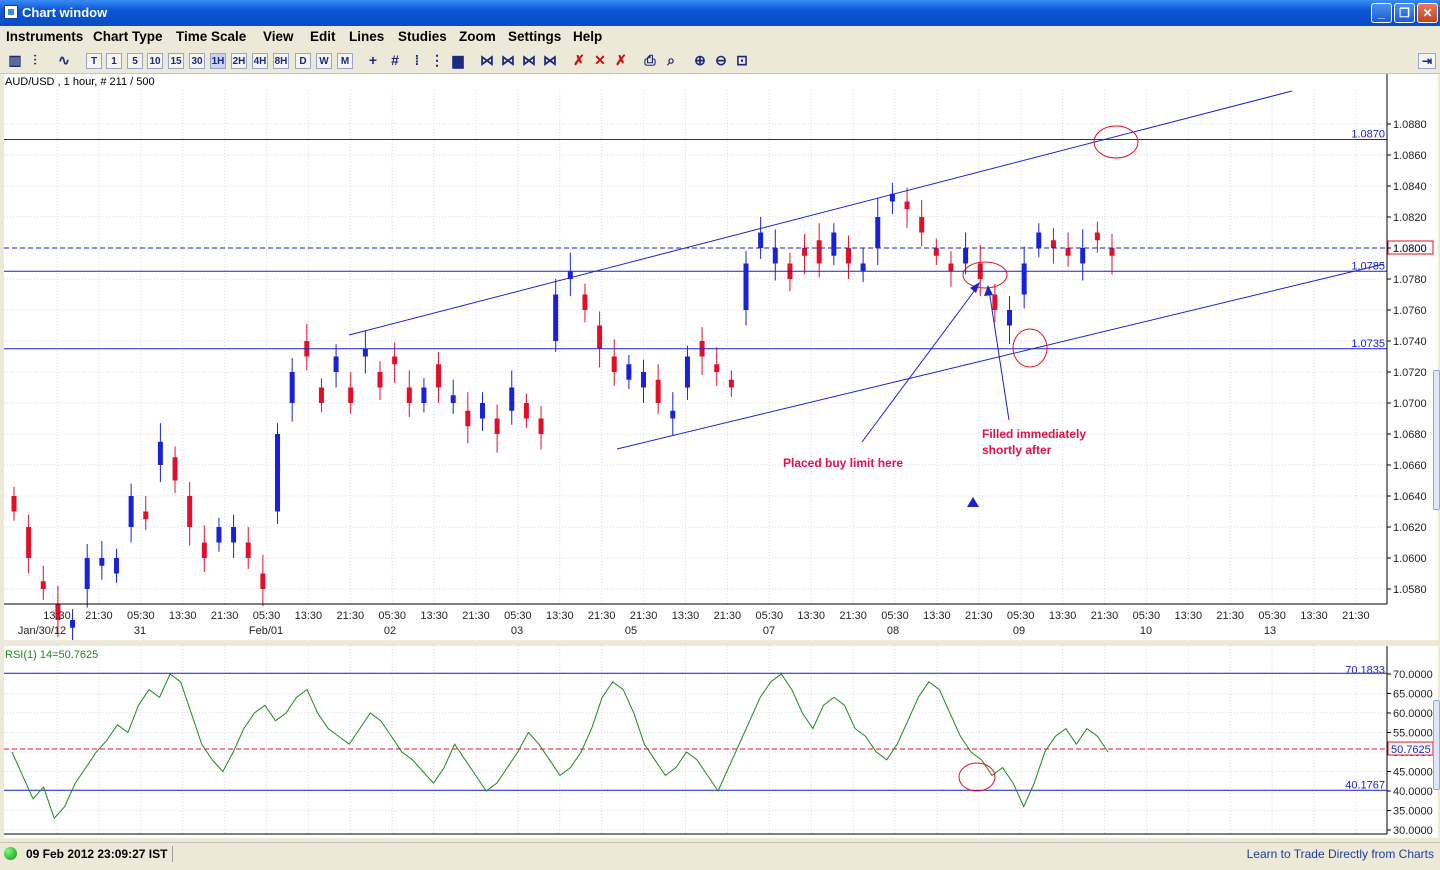  What do you see at coordinates (721, 60) in the screenshot?
I see `zoom-out-icon: ⊖` at bounding box center [721, 60].